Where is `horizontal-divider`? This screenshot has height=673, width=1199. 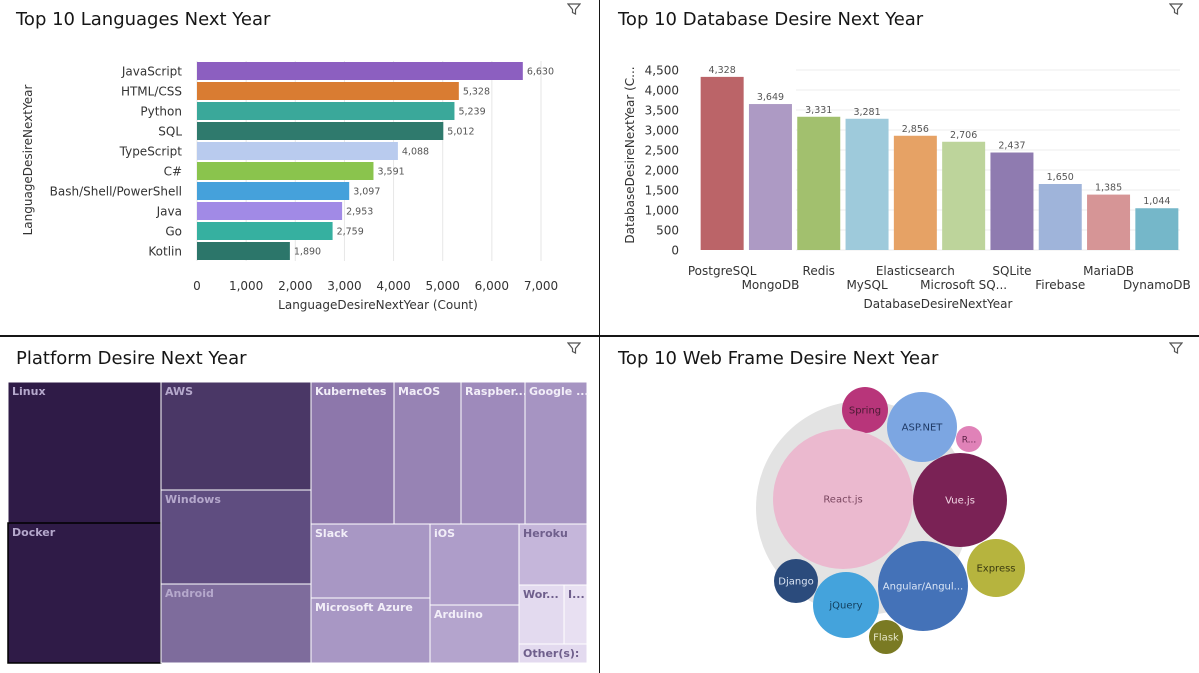
horizontal-divider is located at coordinates (599, 336).